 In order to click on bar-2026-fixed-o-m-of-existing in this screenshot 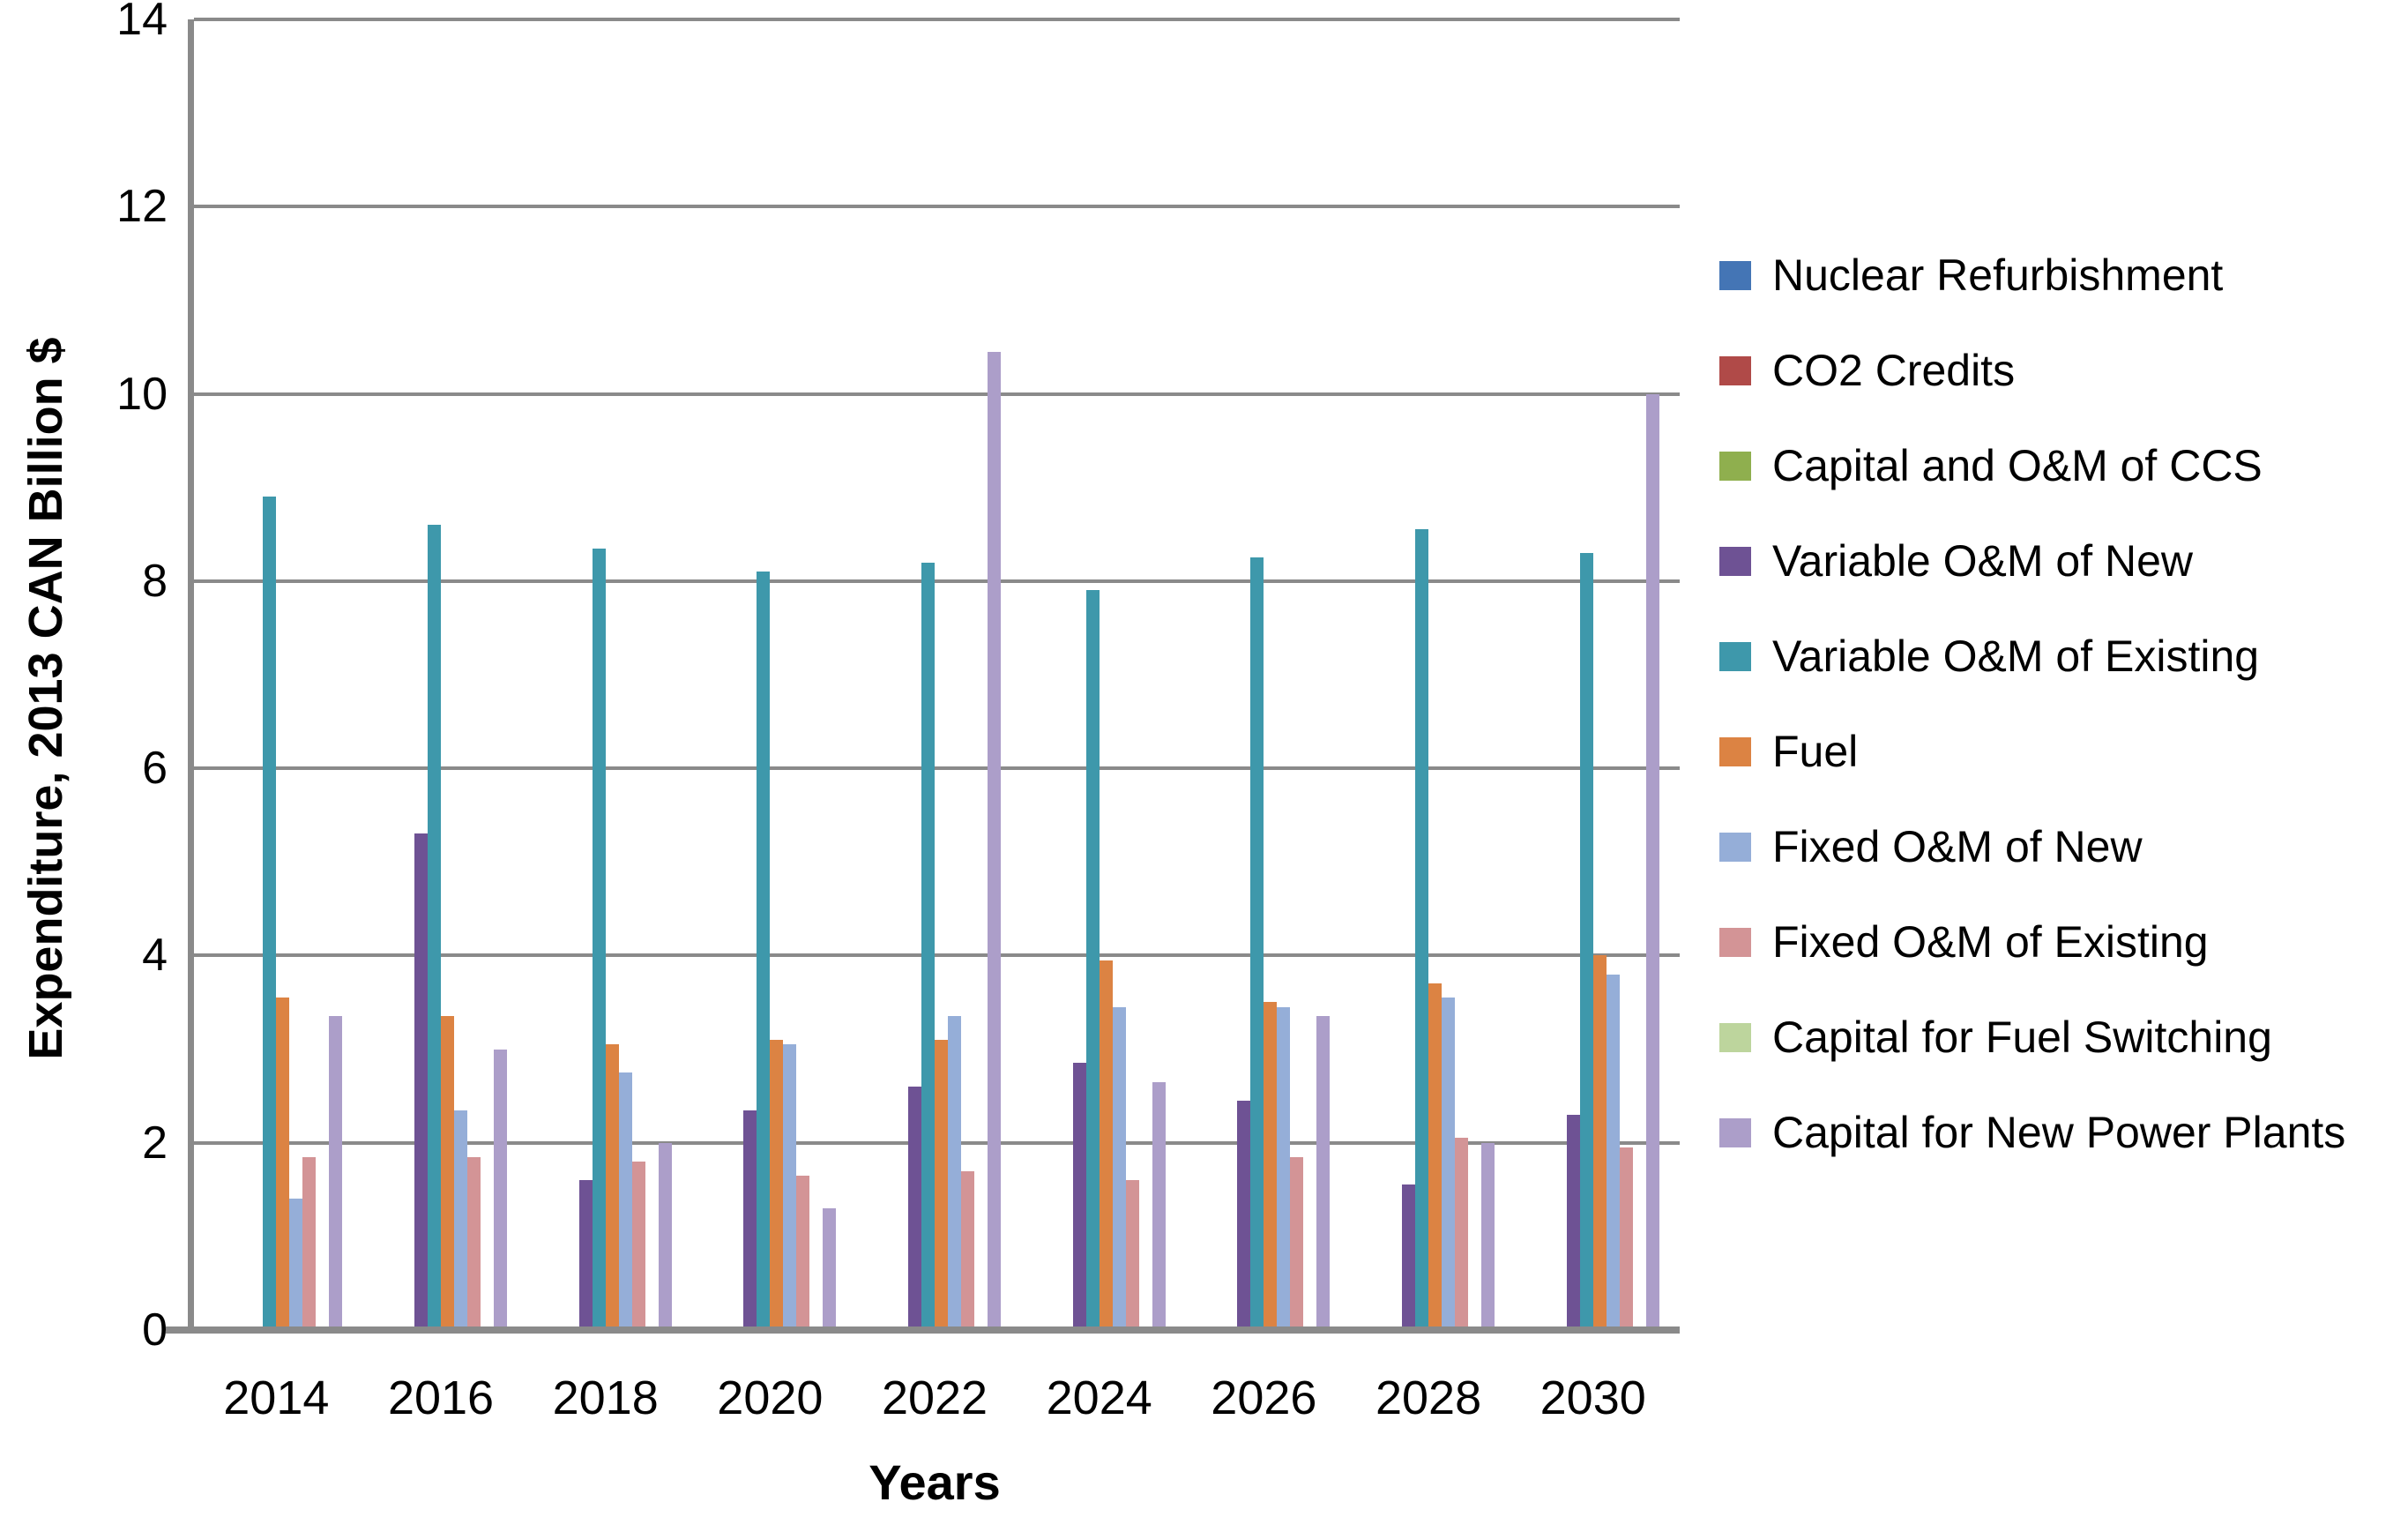, I will do `click(1297, 1243)`.